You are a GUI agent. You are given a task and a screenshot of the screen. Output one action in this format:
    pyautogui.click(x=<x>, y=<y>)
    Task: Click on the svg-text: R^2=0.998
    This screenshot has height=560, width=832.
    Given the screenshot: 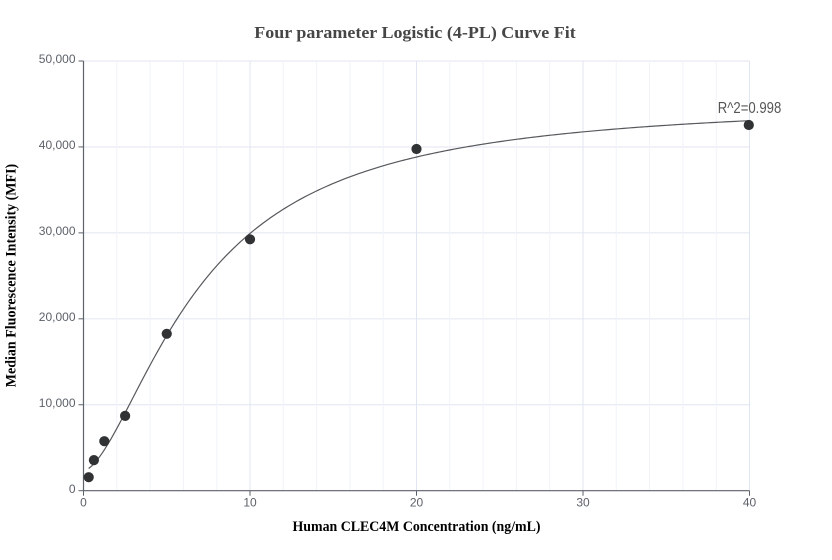 What is the action you would take?
    pyautogui.click(x=750, y=108)
    